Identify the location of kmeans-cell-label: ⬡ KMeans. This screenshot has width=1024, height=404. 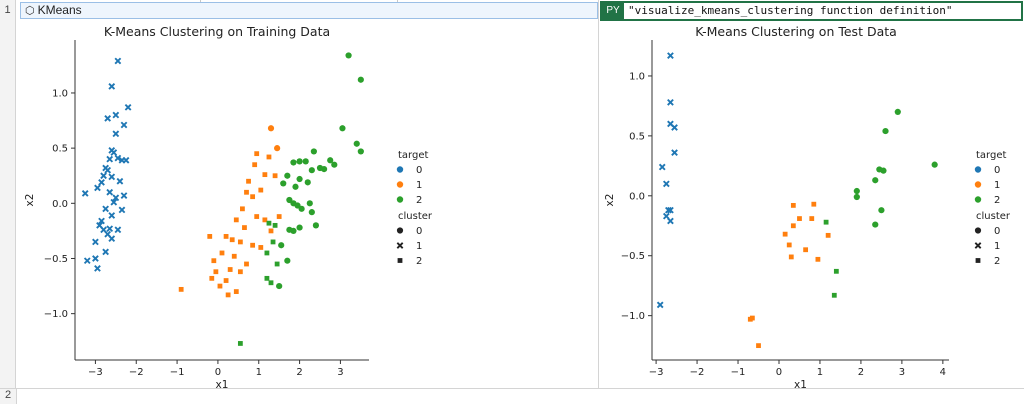
(309, 10).